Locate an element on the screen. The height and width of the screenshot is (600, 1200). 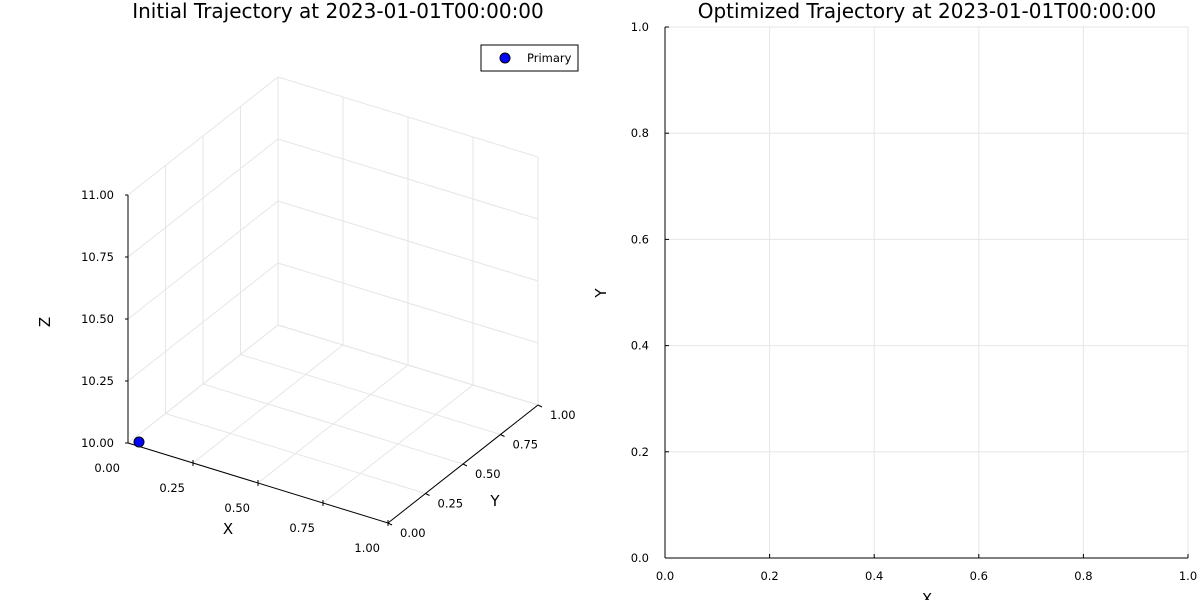
x-tick-label: 0.00 is located at coordinates (107, 468).